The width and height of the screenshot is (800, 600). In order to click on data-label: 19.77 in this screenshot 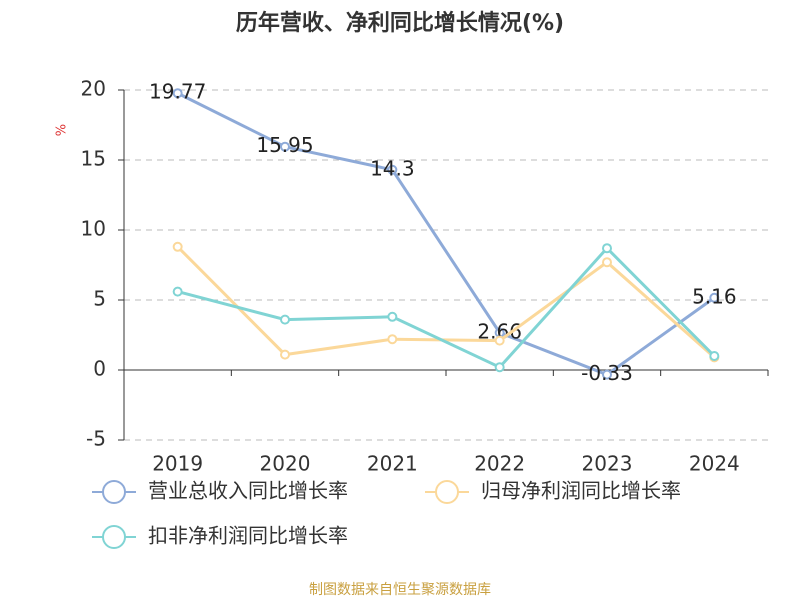, I will do `click(177, 92)`.